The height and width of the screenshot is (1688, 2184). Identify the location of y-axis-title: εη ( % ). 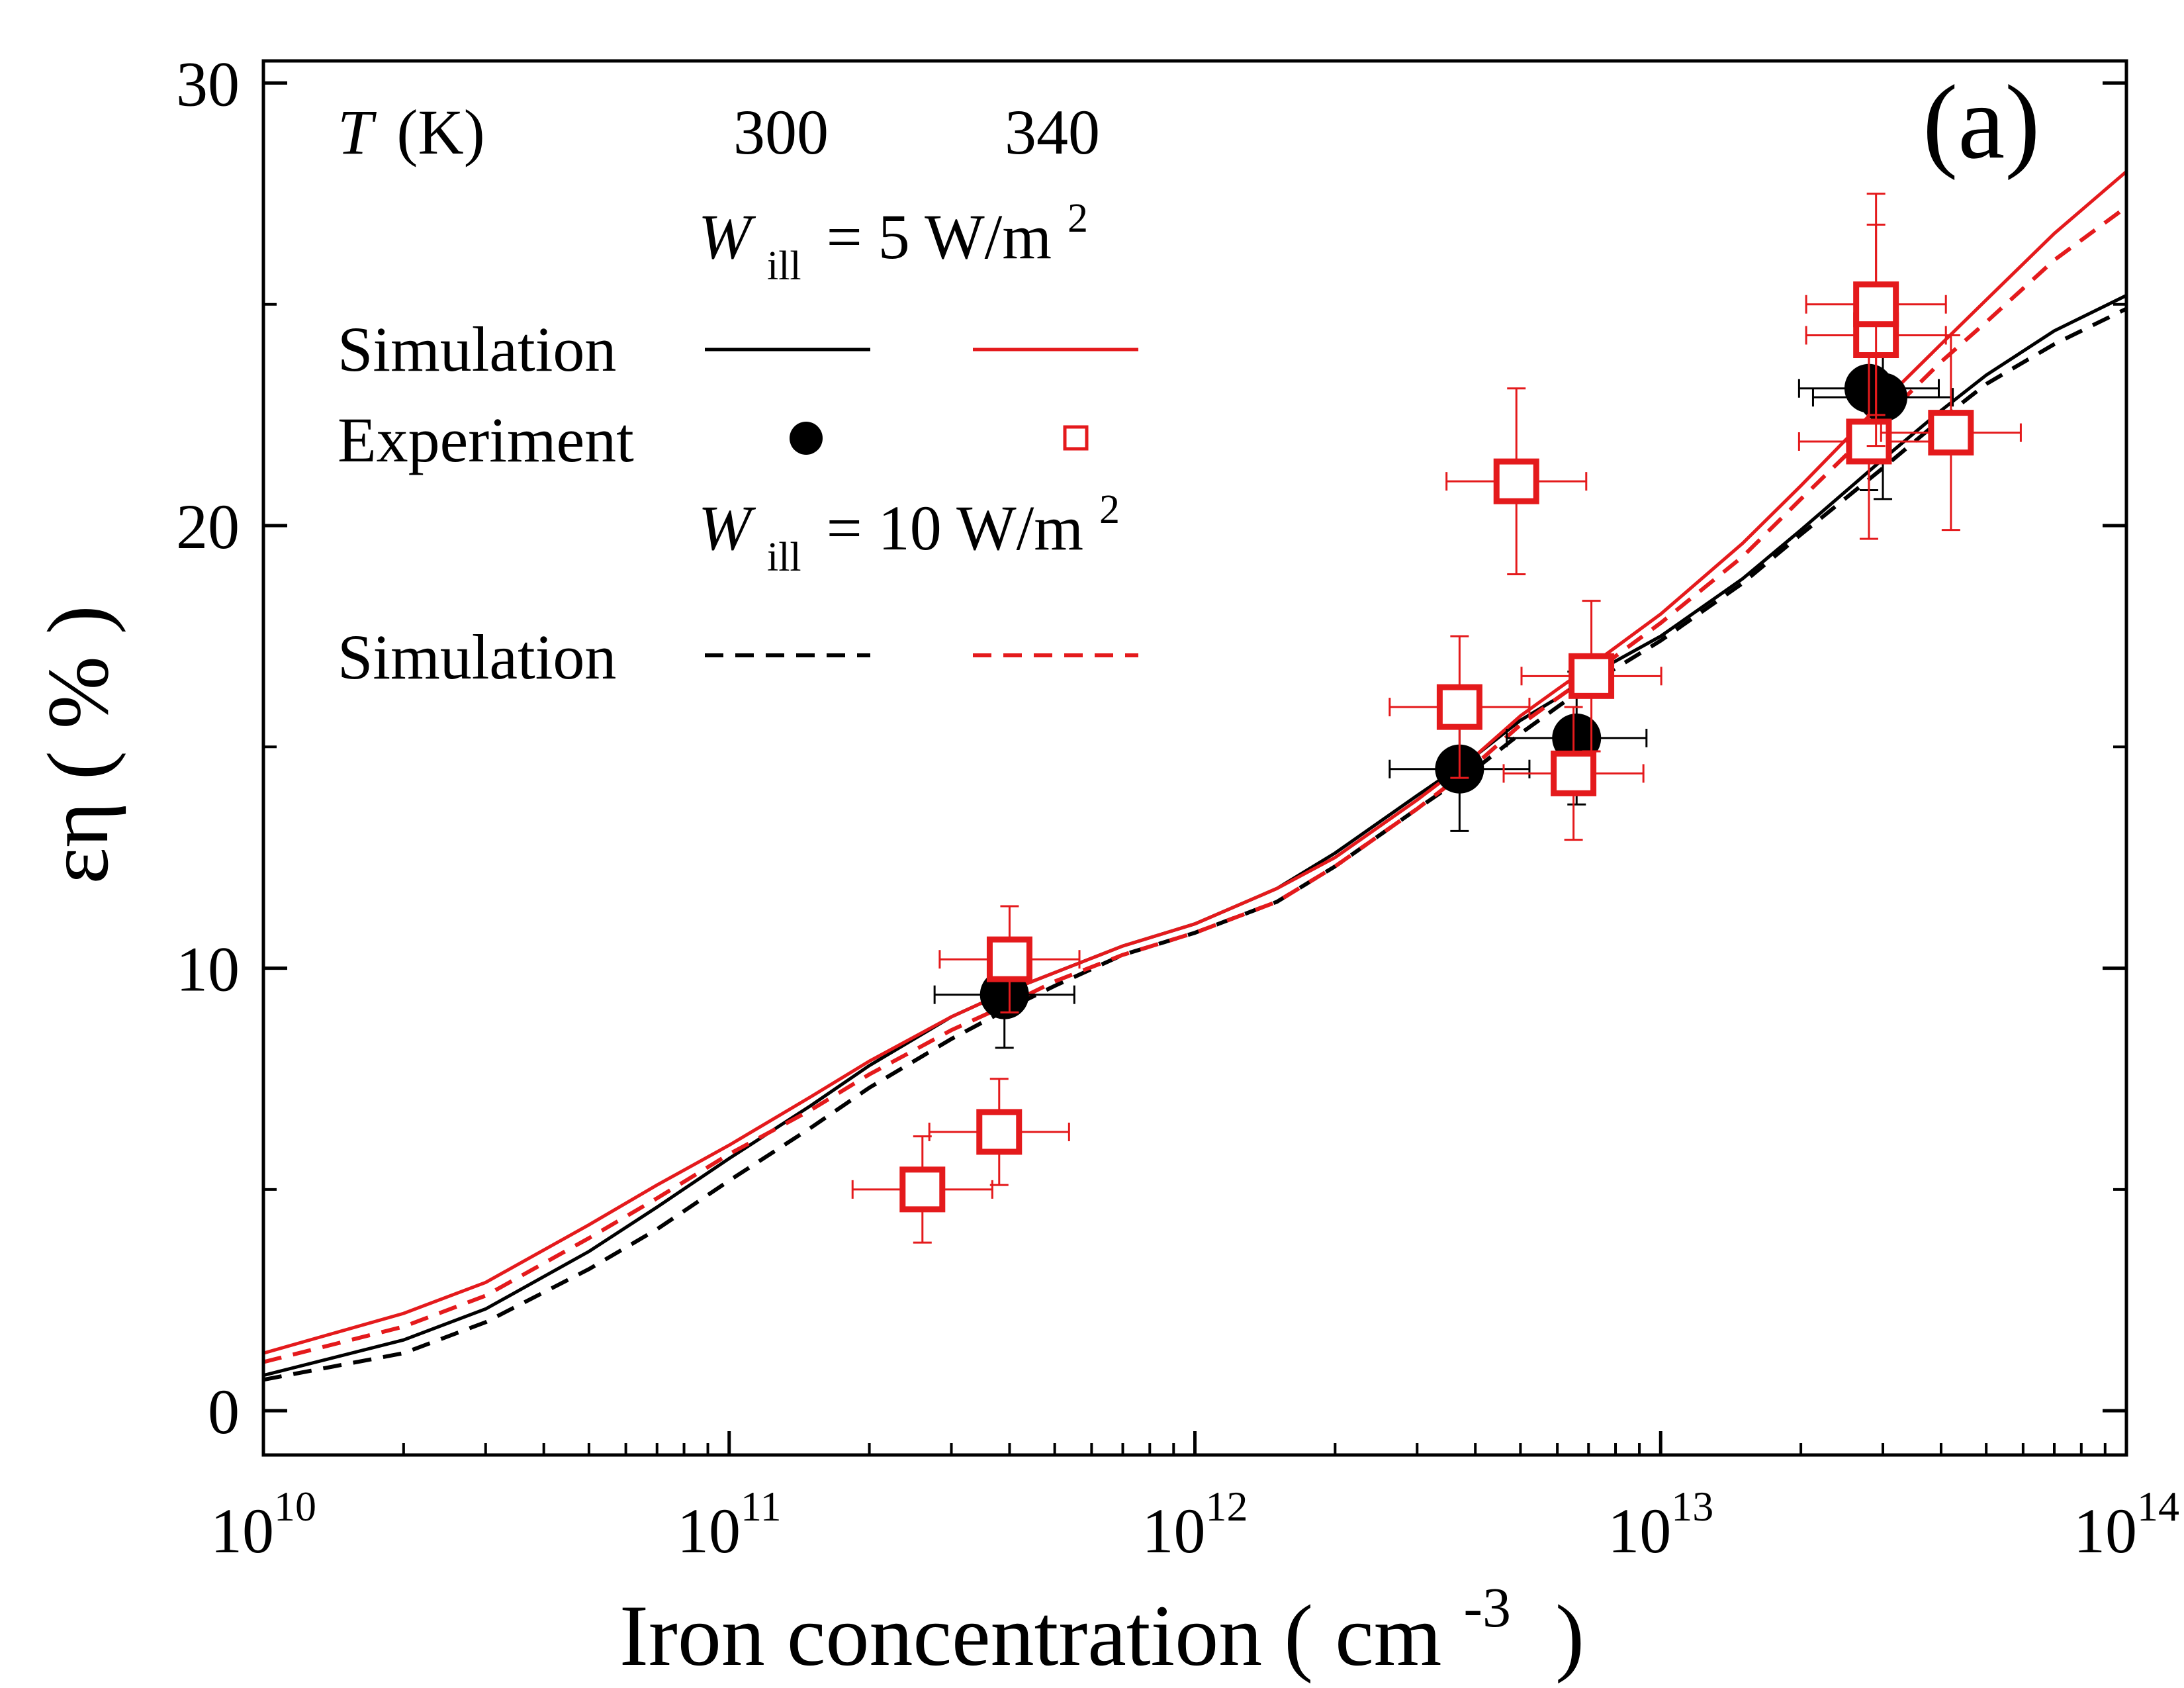
(77, 744).